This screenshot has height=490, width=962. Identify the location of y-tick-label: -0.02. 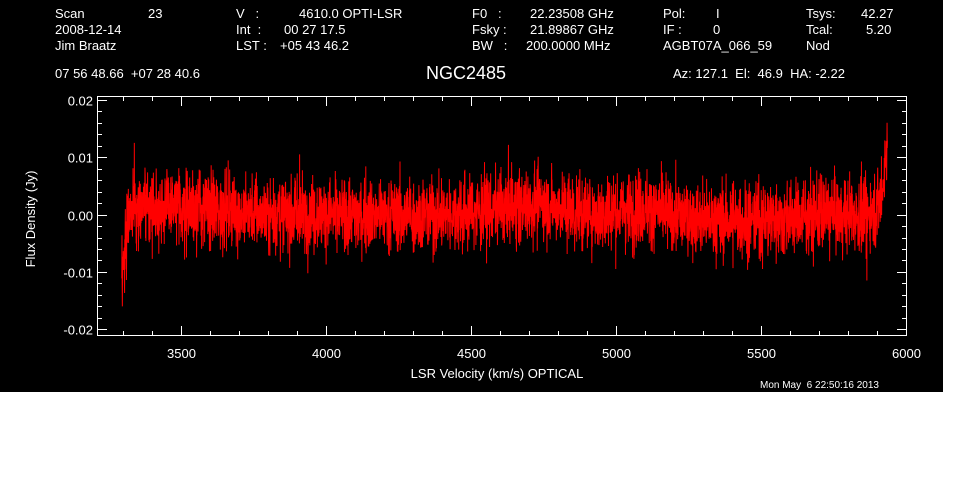
(78, 330).